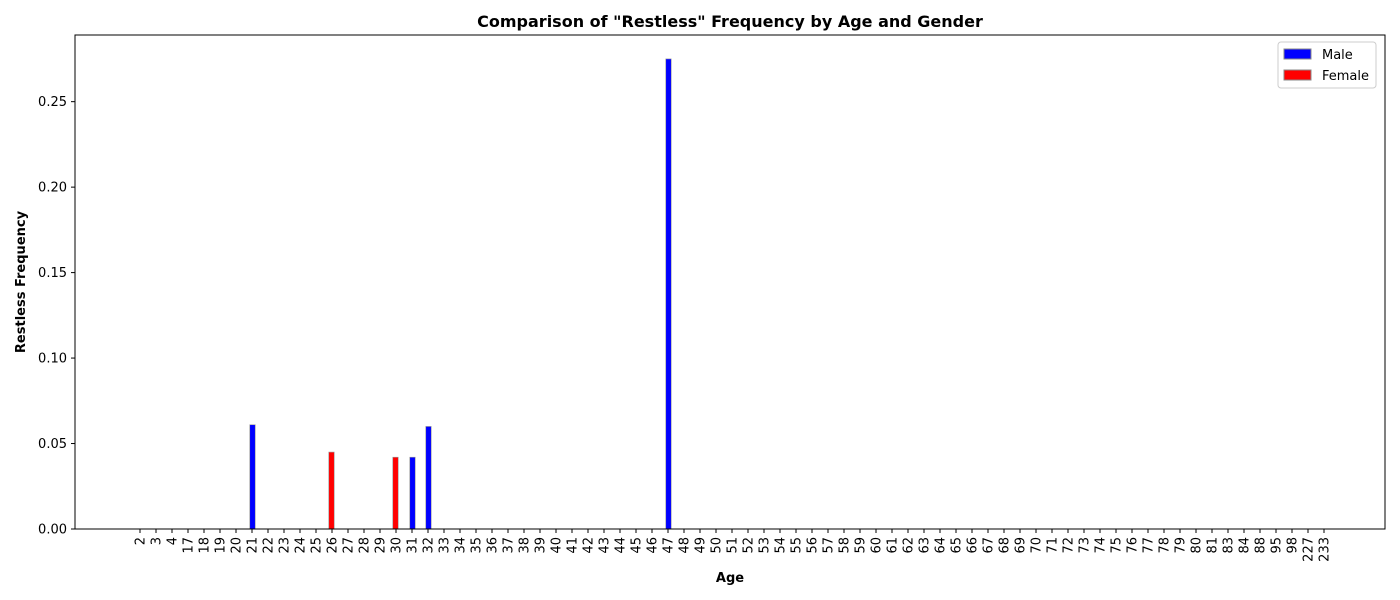 This screenshot has height=600, width=1400. Describe the element at coordinates (861, 545) in the screenshot. I see `x-tick-label: 59` at that location.